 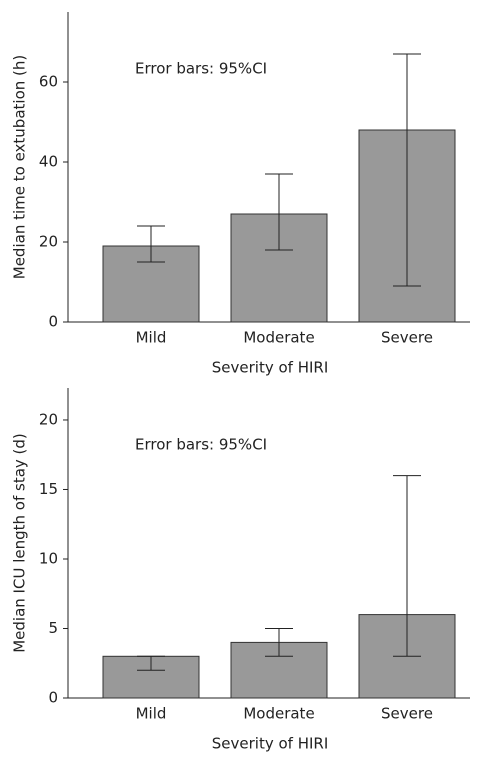 What do you see at coordinates (53, 628) in the screenshot?
I see `y-tick-label: 5` at bounding box center [53, 628].